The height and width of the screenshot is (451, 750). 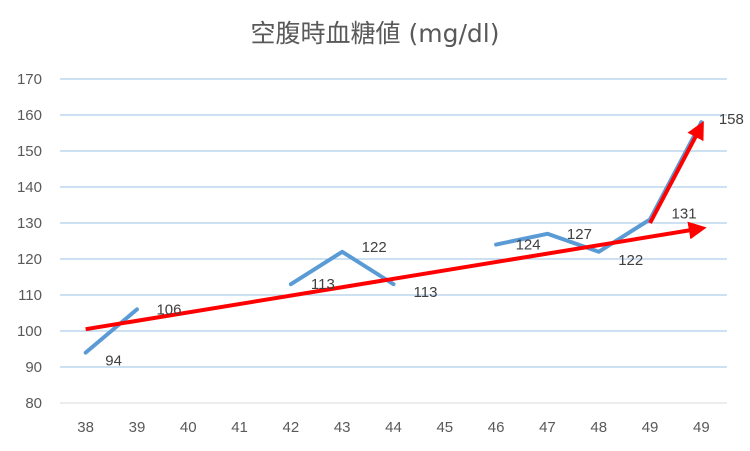 I want to click on data-label: 131, so click(x=684, y=213).